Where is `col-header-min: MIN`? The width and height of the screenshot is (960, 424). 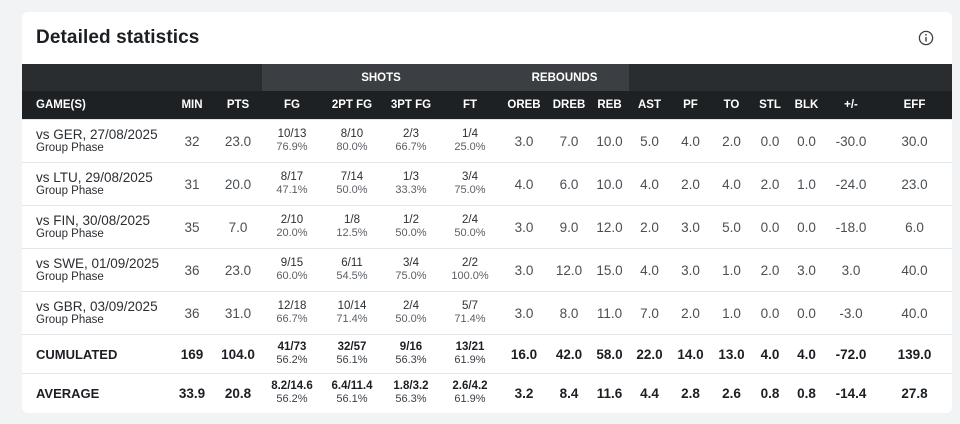 col-header-min: MIN is located at coordinates (192, 105).